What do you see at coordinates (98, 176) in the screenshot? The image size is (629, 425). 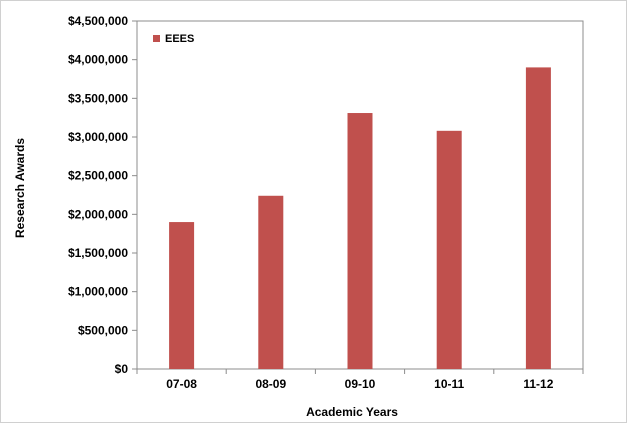 I see `y-tick-label: $2,500,000` at bounding box center [98, 176].